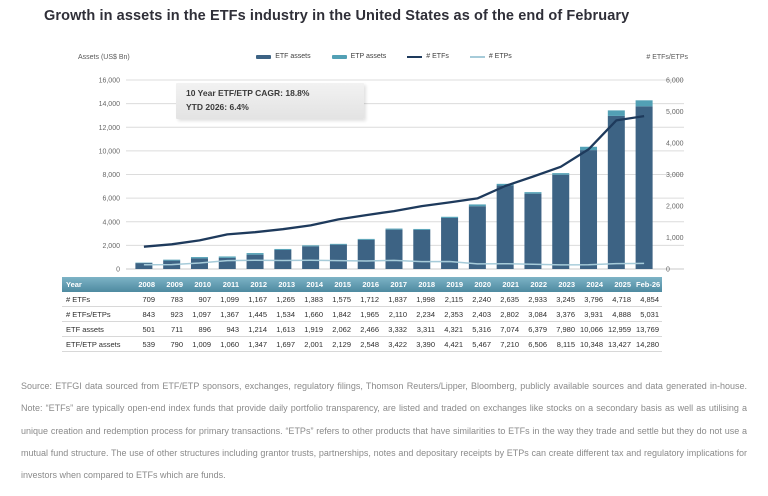 The width and height of the screenshot is (768, 496). Describe the element at coordinates (144, 314) in the screenshot. I see `table-cell: 843` at that location.